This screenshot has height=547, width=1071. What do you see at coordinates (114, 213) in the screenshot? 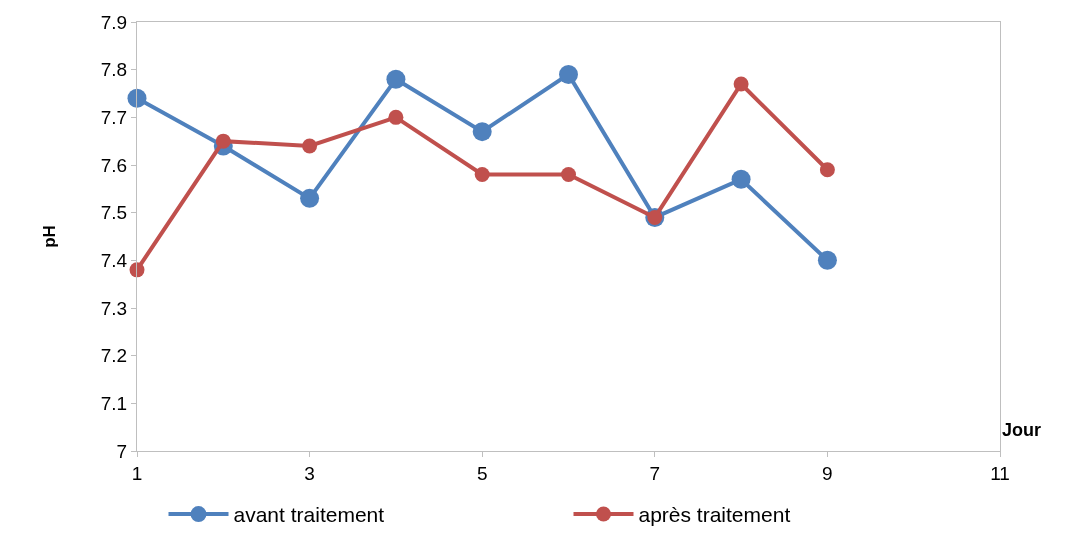
I see `y-tick-label: 7.5` at bounding box center [114, 213].